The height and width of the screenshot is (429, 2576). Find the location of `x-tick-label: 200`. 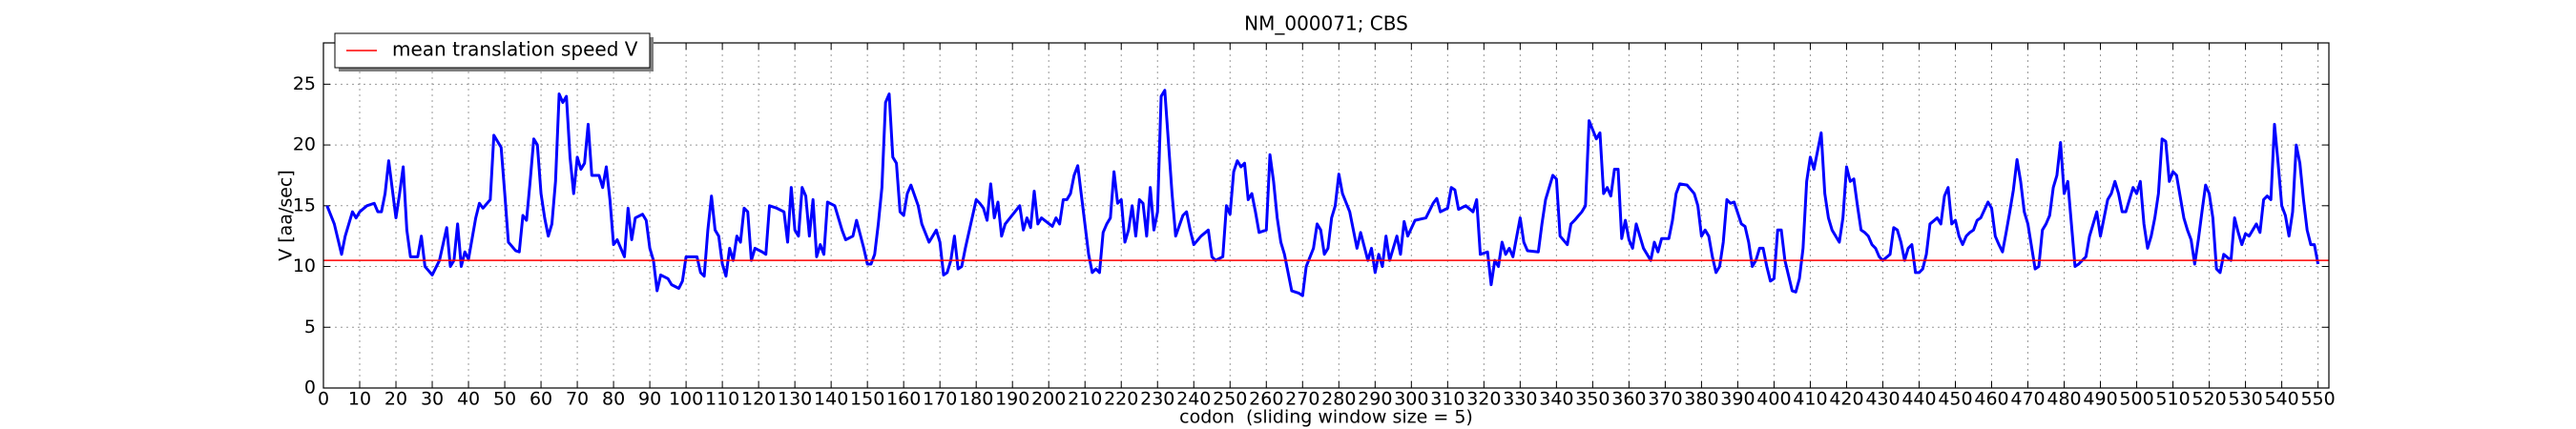

x-tick-label: 200 is located at coordinates (1048, 399).